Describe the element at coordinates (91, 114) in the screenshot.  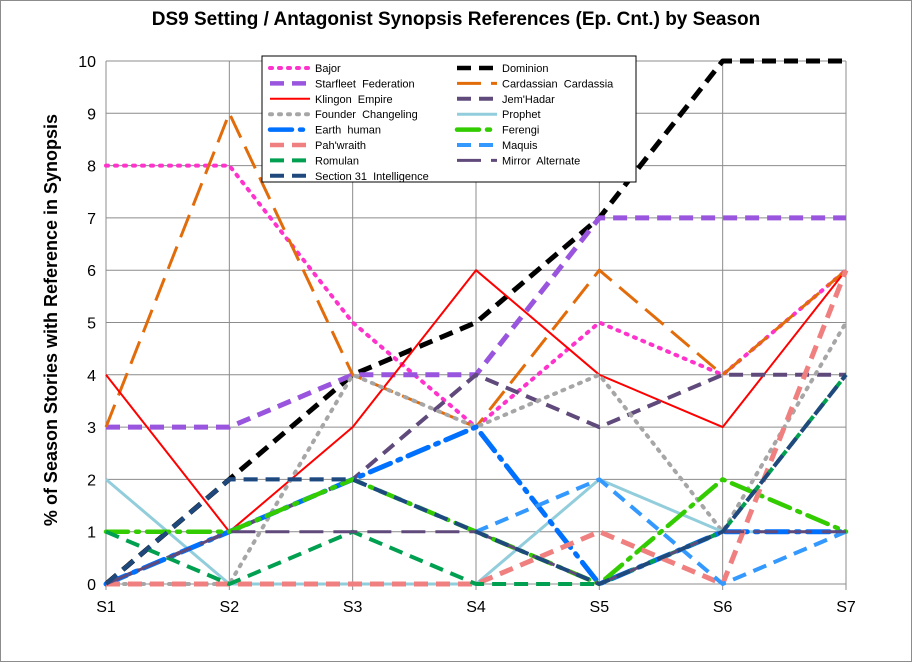
I see `y-tick-label: 9` at that location.